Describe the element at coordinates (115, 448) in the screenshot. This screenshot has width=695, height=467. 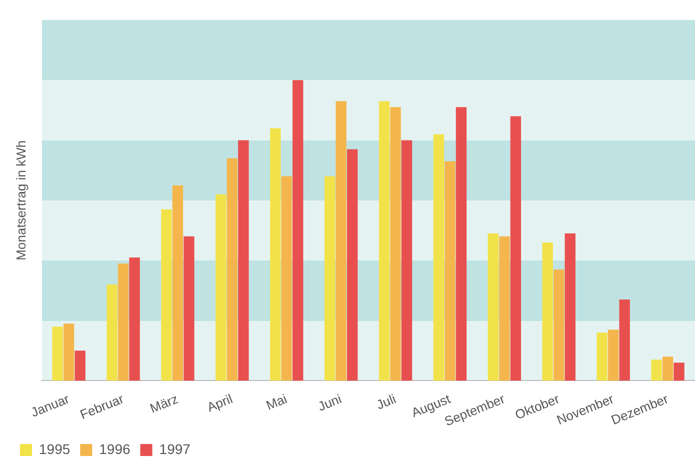
I see `legend-label: 1996` at that location.